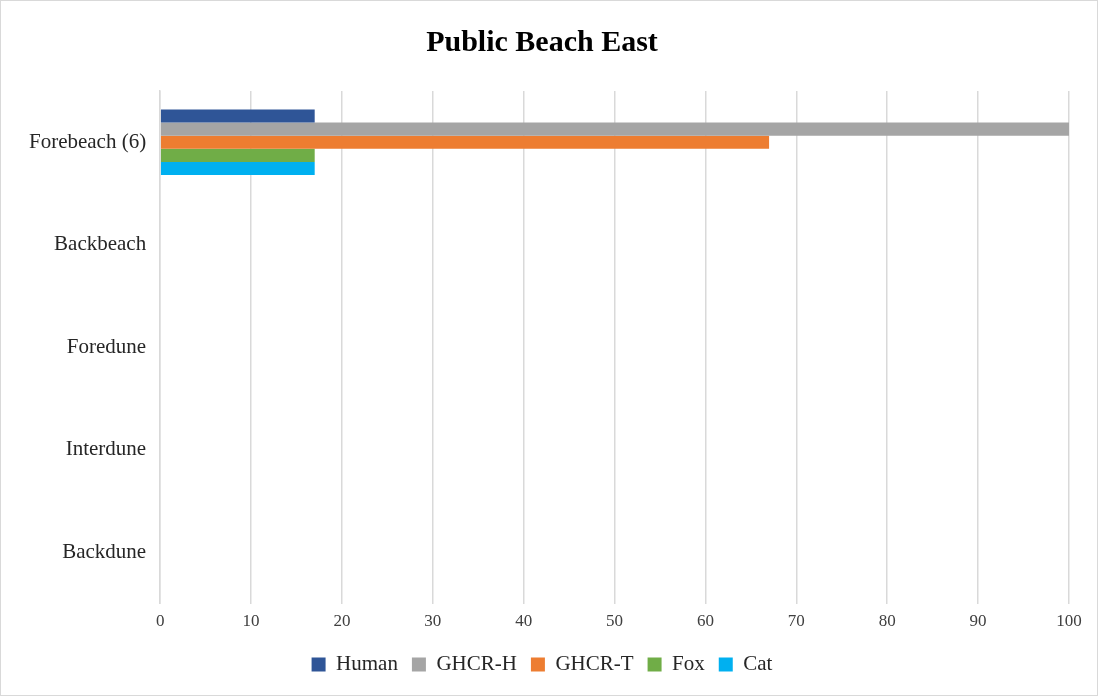 This screenshot has width=1098, height=696. I want to click on chart-title: Public Beach East, so click(542, 40).